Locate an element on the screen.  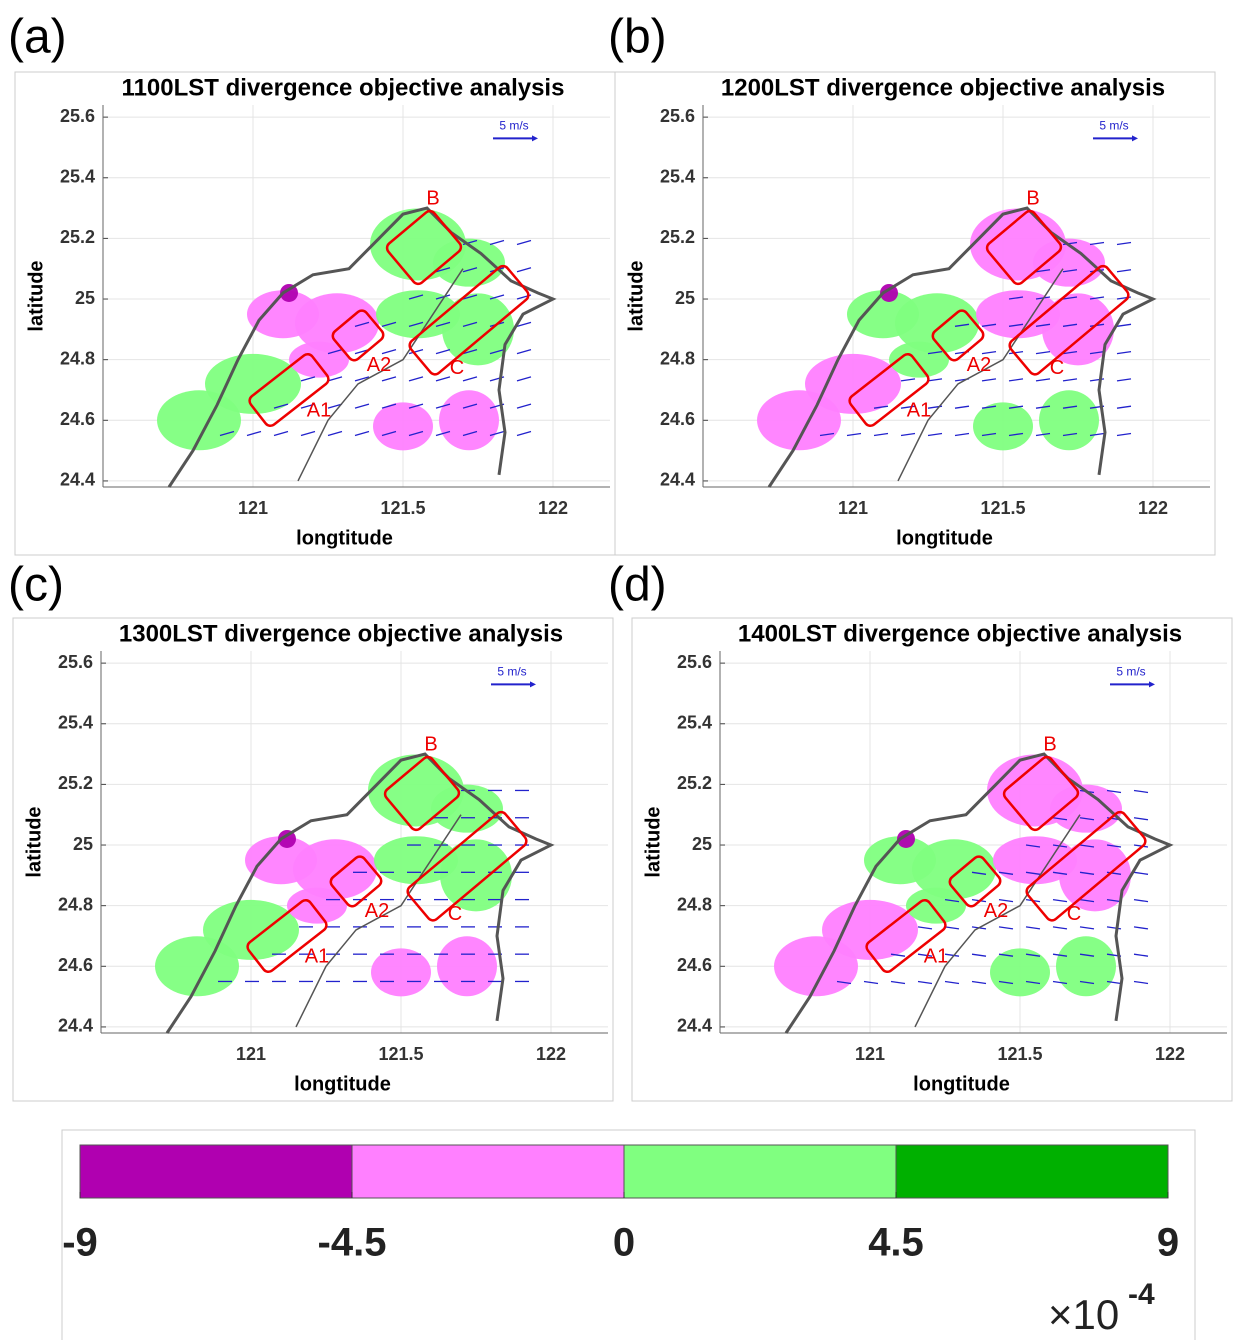
x-tick-label: 121 is located at coordinates (251, 1054).